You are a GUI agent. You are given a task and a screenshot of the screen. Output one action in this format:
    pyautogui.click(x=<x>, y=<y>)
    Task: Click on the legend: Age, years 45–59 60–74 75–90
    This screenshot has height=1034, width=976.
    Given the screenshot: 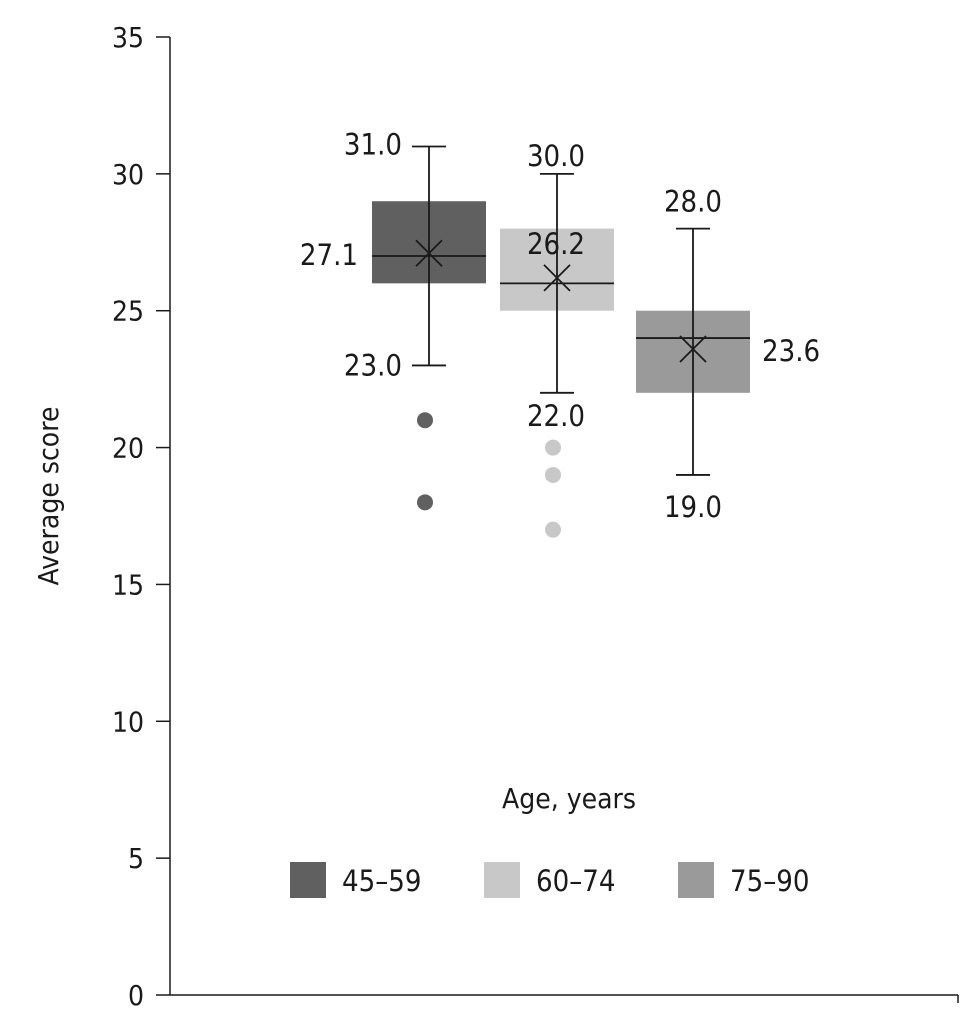 What is the action you would take?
    pyautogui.click(x=549, y=840)
    